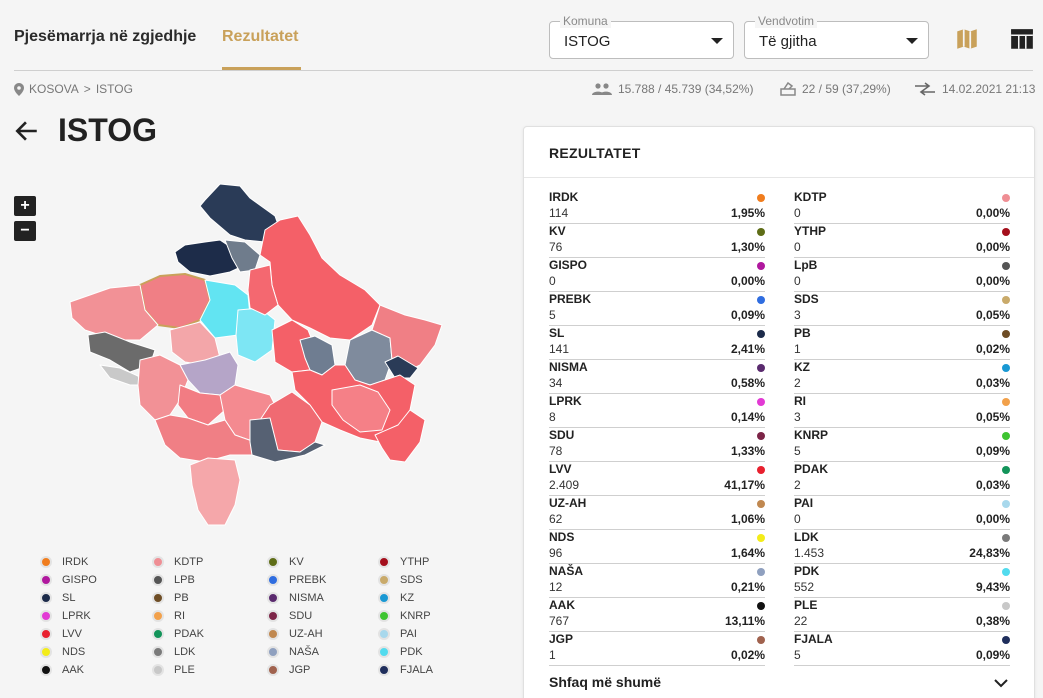  What do you see at coordinates (602, 89) in the screenshot?
I see `people-icon` at bounding box center [602, 89].